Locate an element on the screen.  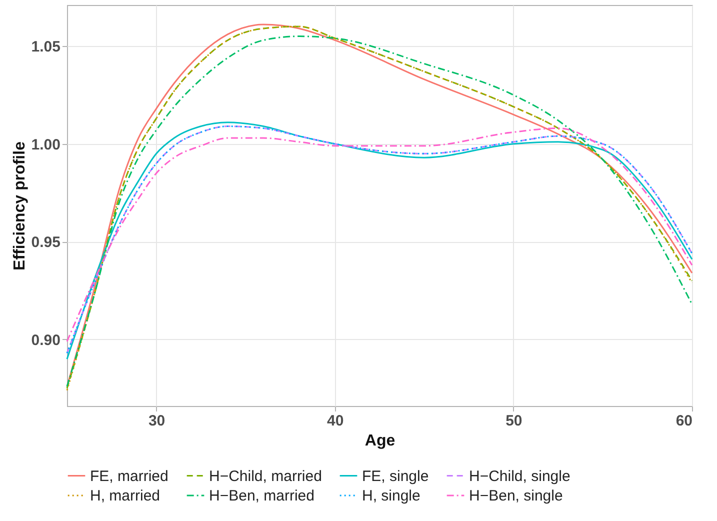
x-axis-title: Age is located at coordinates (380, 441).